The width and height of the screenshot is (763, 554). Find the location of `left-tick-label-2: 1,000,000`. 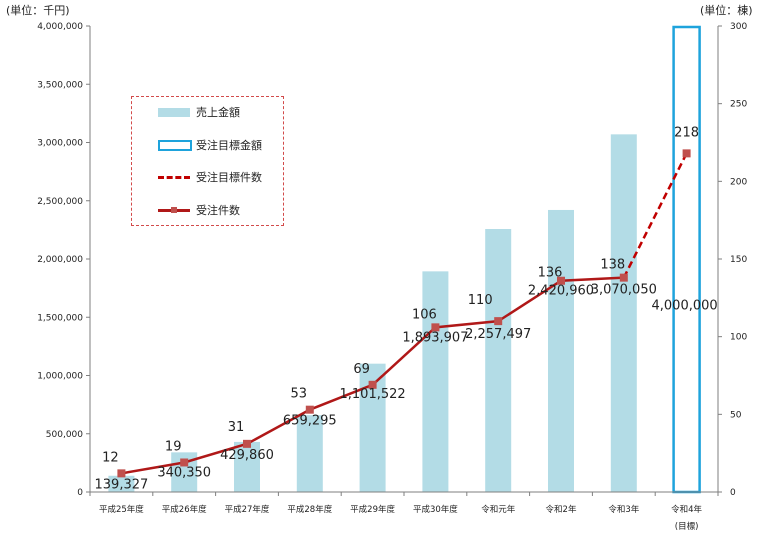

left-tick-label-2: 1,000,000 is located at coordinates (60, 377).